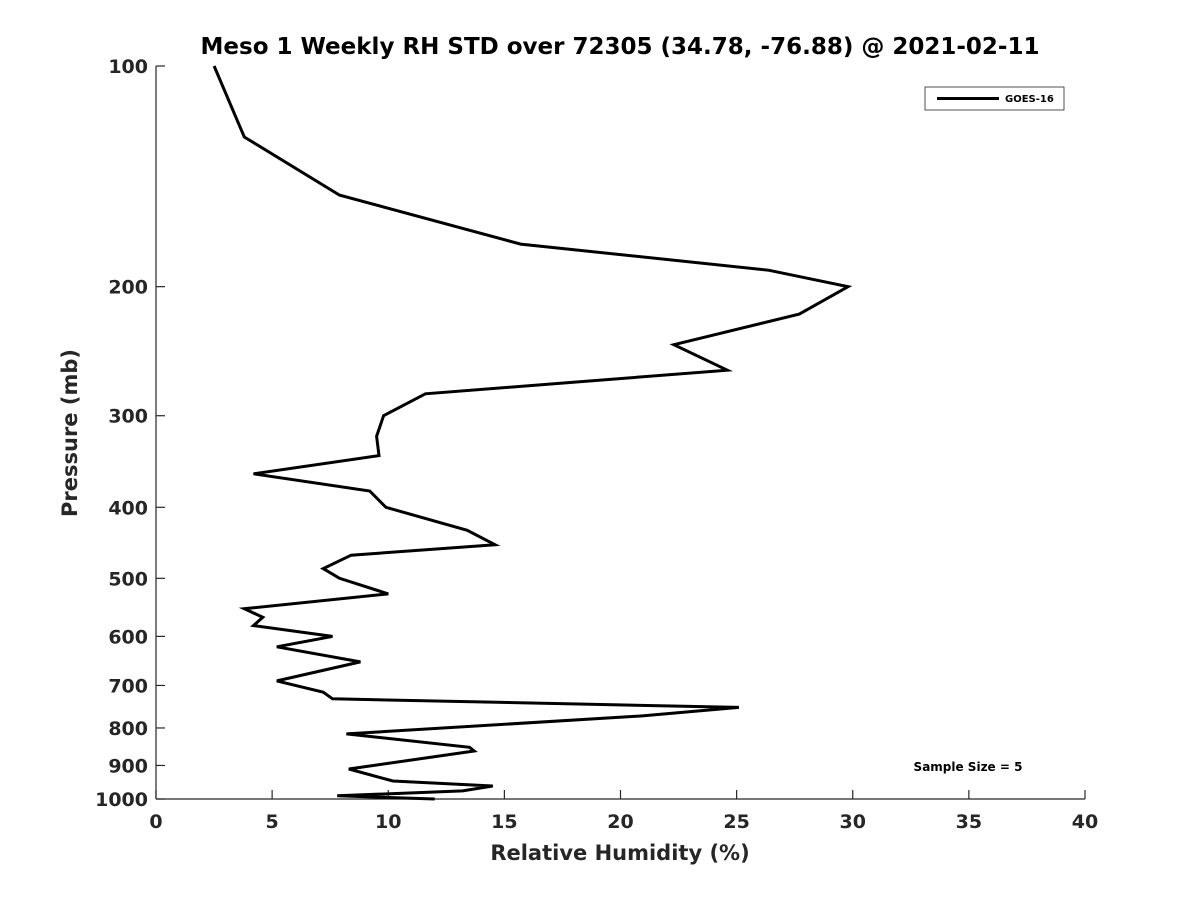 The image size is (1200, 900). Describe the element at coordinates (70, 433) in the screenshot. I see `y-axis-label: Pressure (mb)` at that location.